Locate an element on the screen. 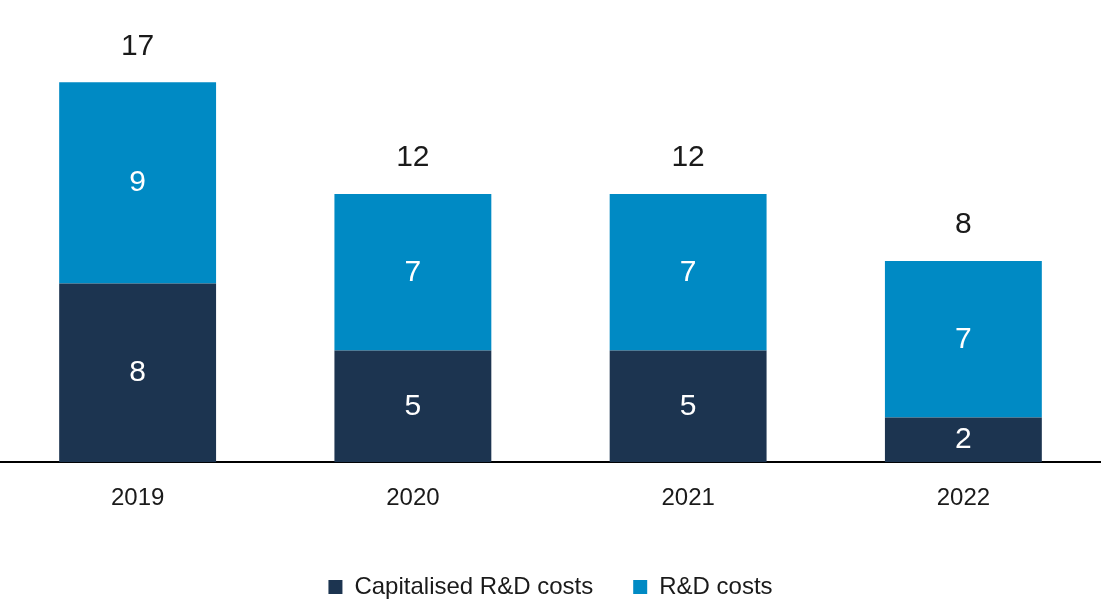  total-label: 17 is located at coordinates (137, 44).